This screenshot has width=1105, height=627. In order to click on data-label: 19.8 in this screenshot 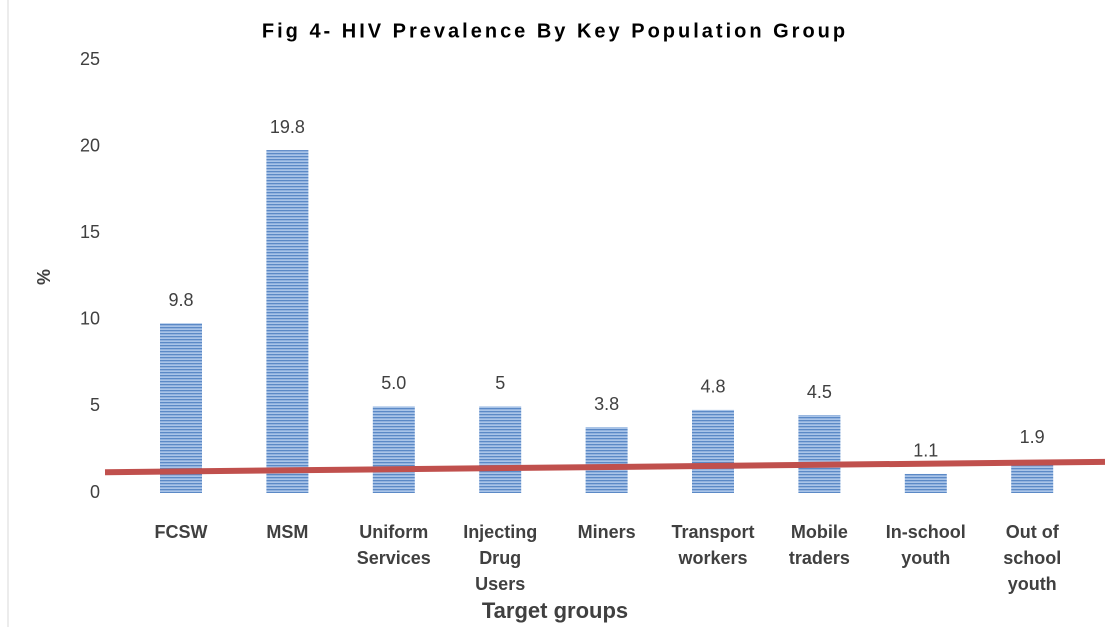, I will do `click(287, 127)`.